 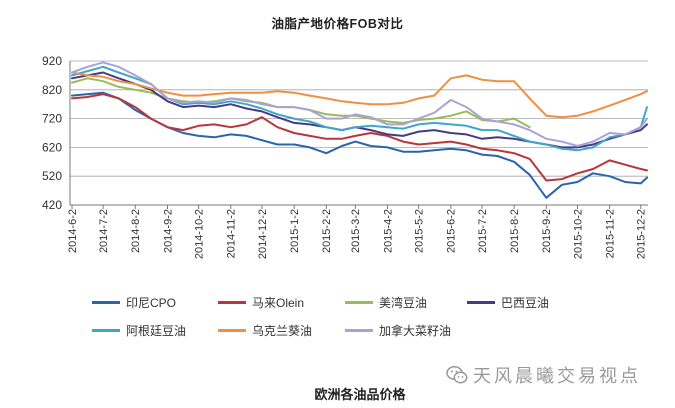 I want to click on legend-item: 加拿大菜籽油, so click(x=406, y=330).